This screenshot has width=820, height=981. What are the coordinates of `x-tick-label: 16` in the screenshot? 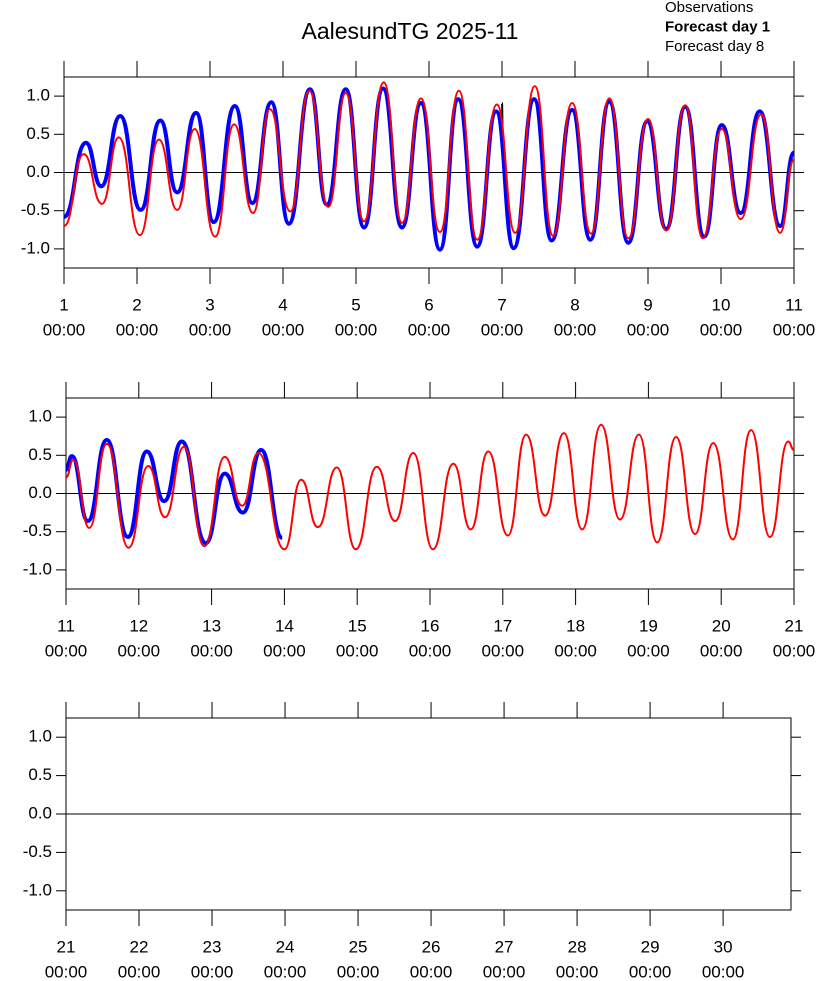 It's located at (430, 625).